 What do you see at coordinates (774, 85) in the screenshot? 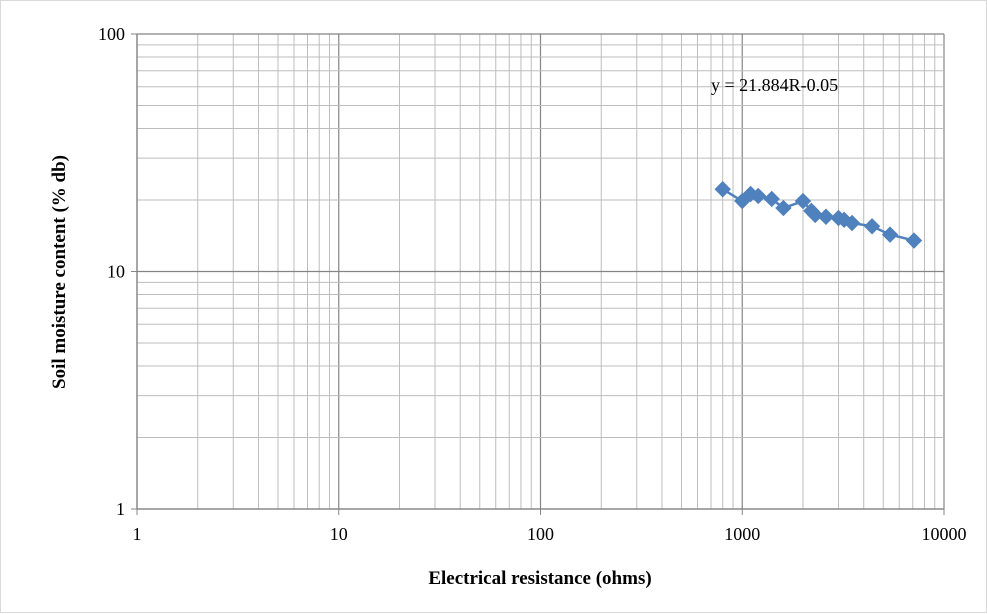
I see `trendline-equation: y = 21.884R-0.05` at bounding box center [774, 85].